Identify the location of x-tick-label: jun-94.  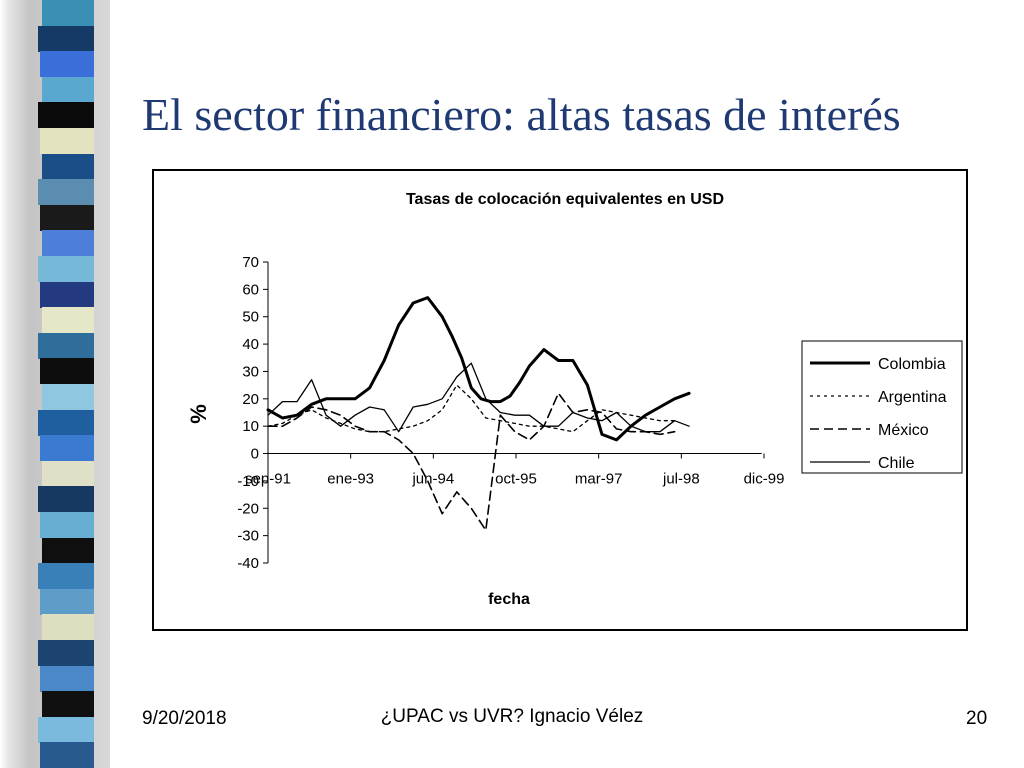
(432, 479).